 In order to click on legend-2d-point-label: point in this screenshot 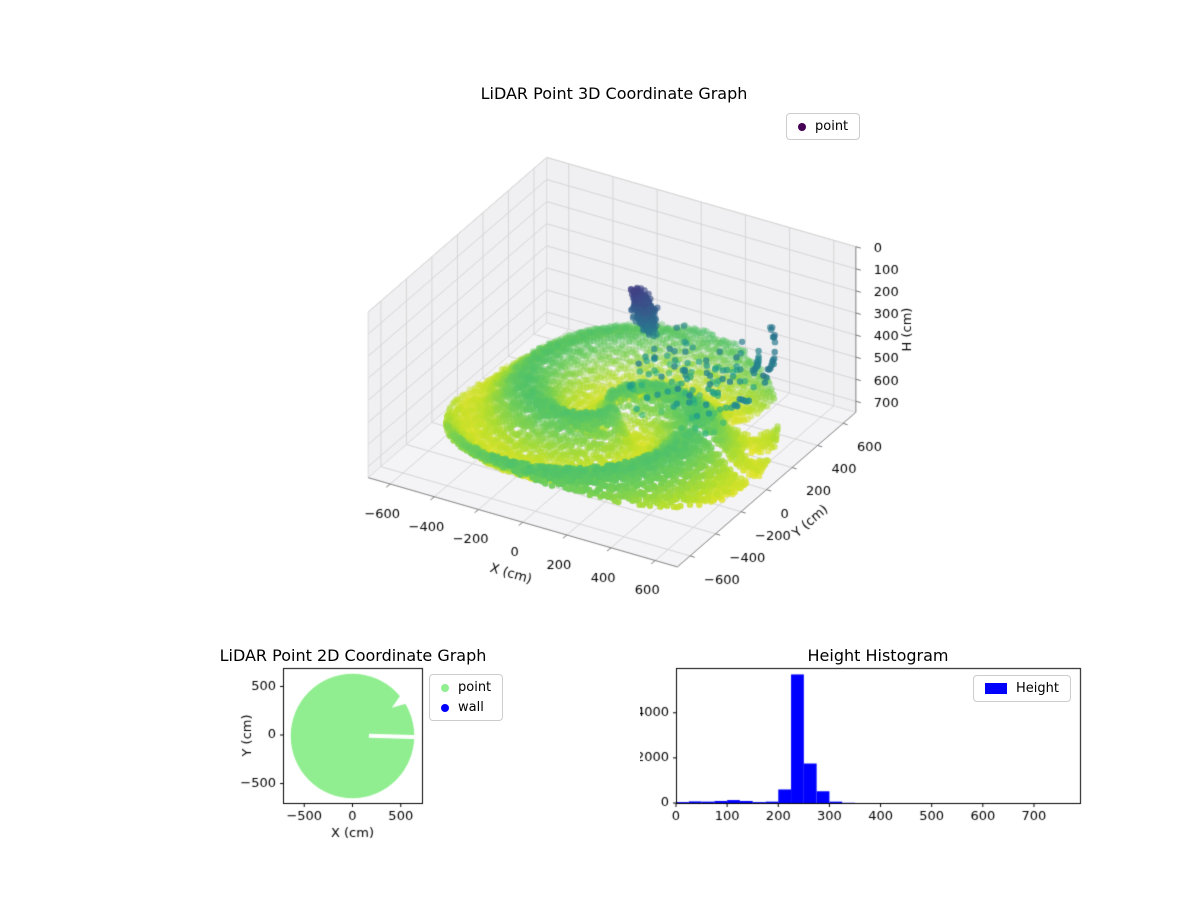, I will do `click(475, 687)`.